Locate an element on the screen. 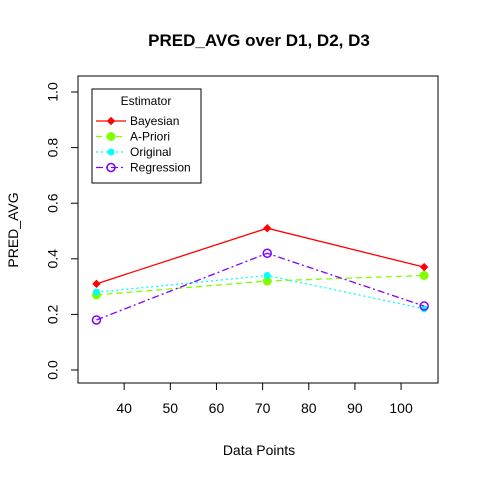  legend-entry-a-priori: A-Priori is located at coordinates (133, 137).